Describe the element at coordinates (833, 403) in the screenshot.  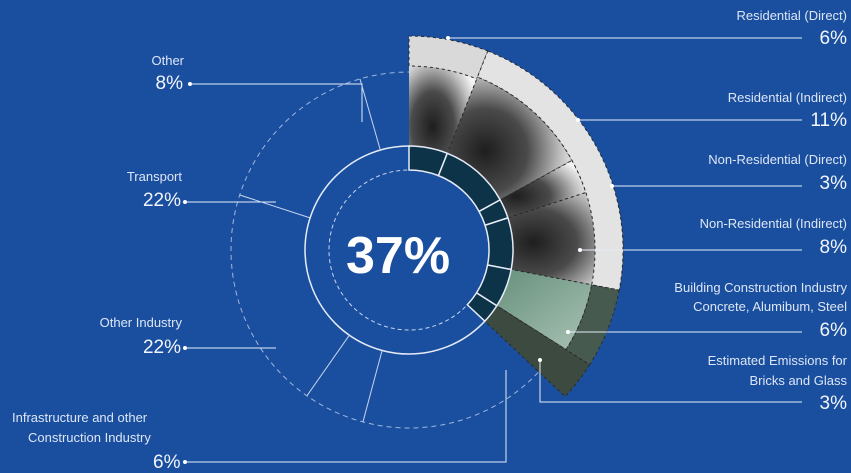
I see `value-bricks-glass: 3%` at that location.